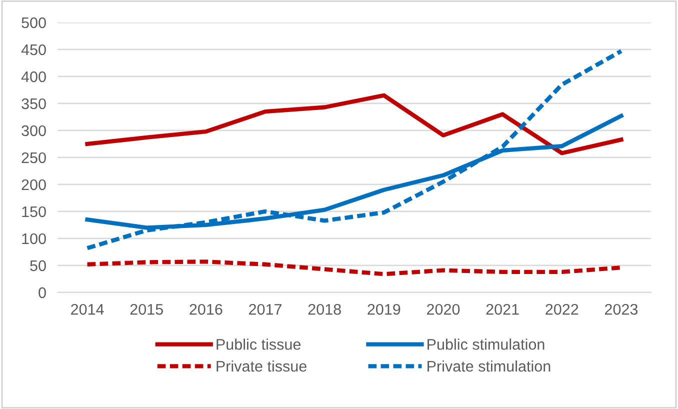 The height and width of the screenshot is (409, 678). I want to click on x-tick-label: 2020, so click(443, 309).